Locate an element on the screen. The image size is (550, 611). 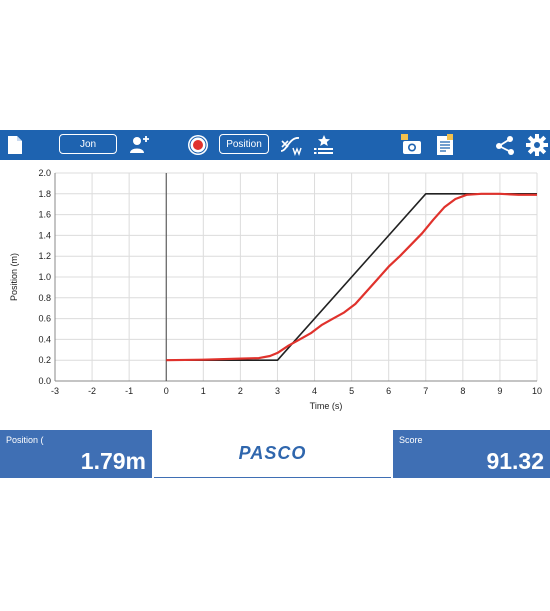
x-tick-label: 5 is located at coordinates (351, 391).